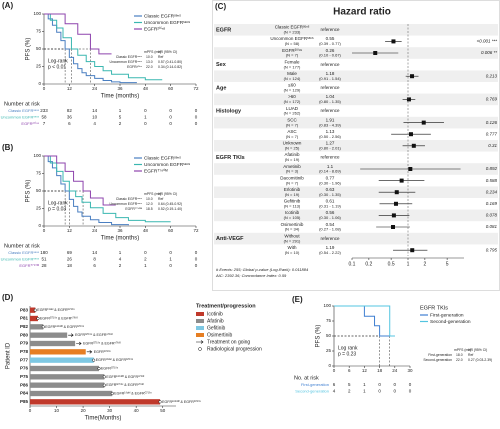 The image size is (500, 429). What do you see at coordinates (120, 259) in the screenshot?
I see `risk-count: 4` at bounding box center [120, 259].